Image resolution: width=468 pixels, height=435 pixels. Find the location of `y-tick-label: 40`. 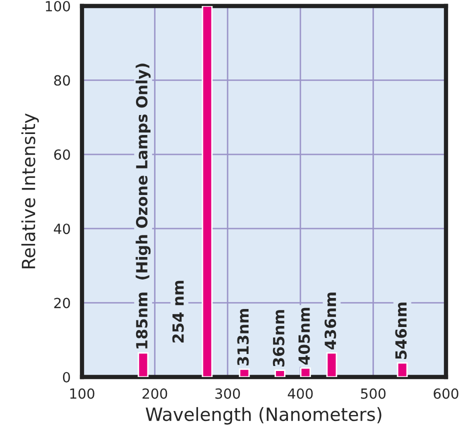

y-tick-label: 40 is located at coordinates (62, 229).